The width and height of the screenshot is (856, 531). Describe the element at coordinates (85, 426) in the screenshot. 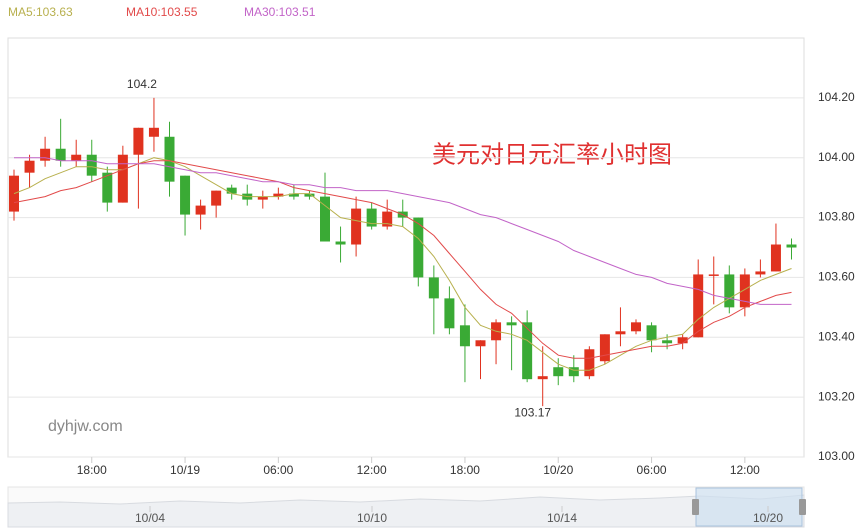

I see `watermark: dyhjw.com` at that location.